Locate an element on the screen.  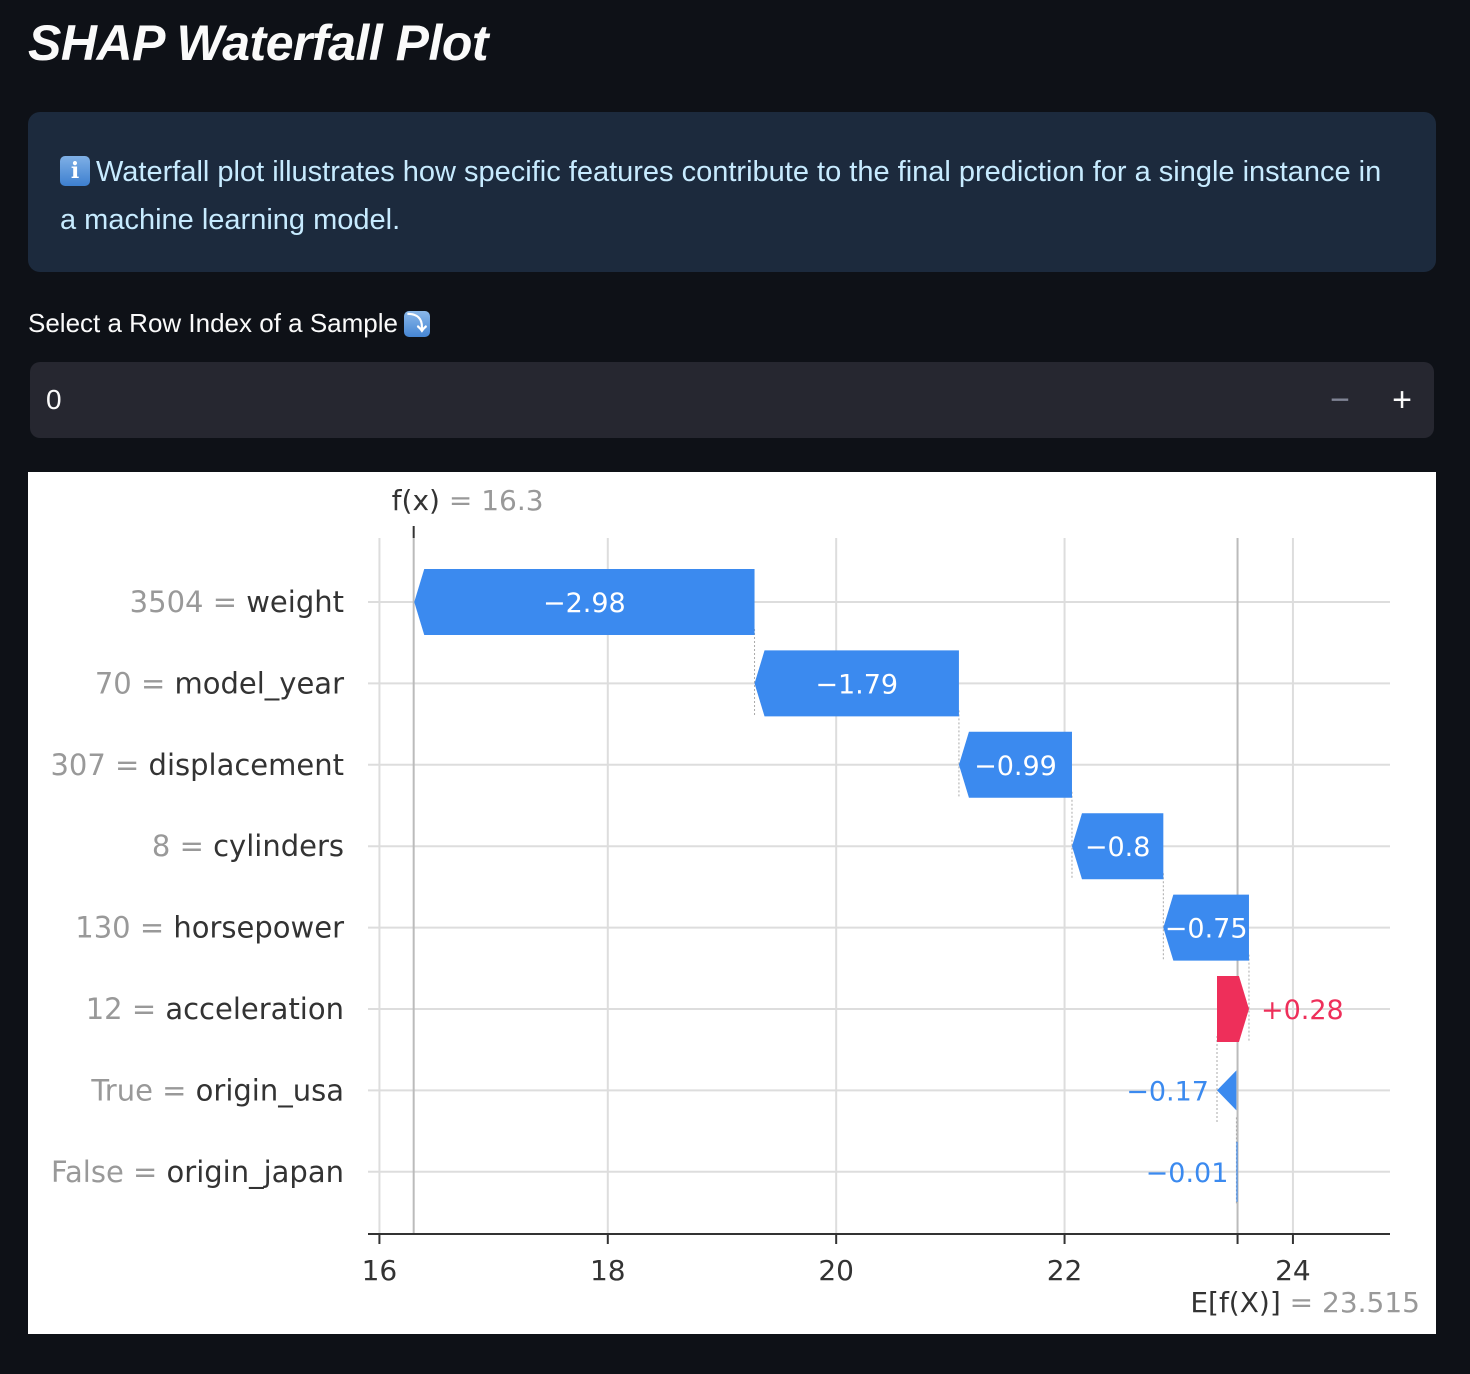
feature-label: False = origin_japan is located at coordinates (197, 1172).